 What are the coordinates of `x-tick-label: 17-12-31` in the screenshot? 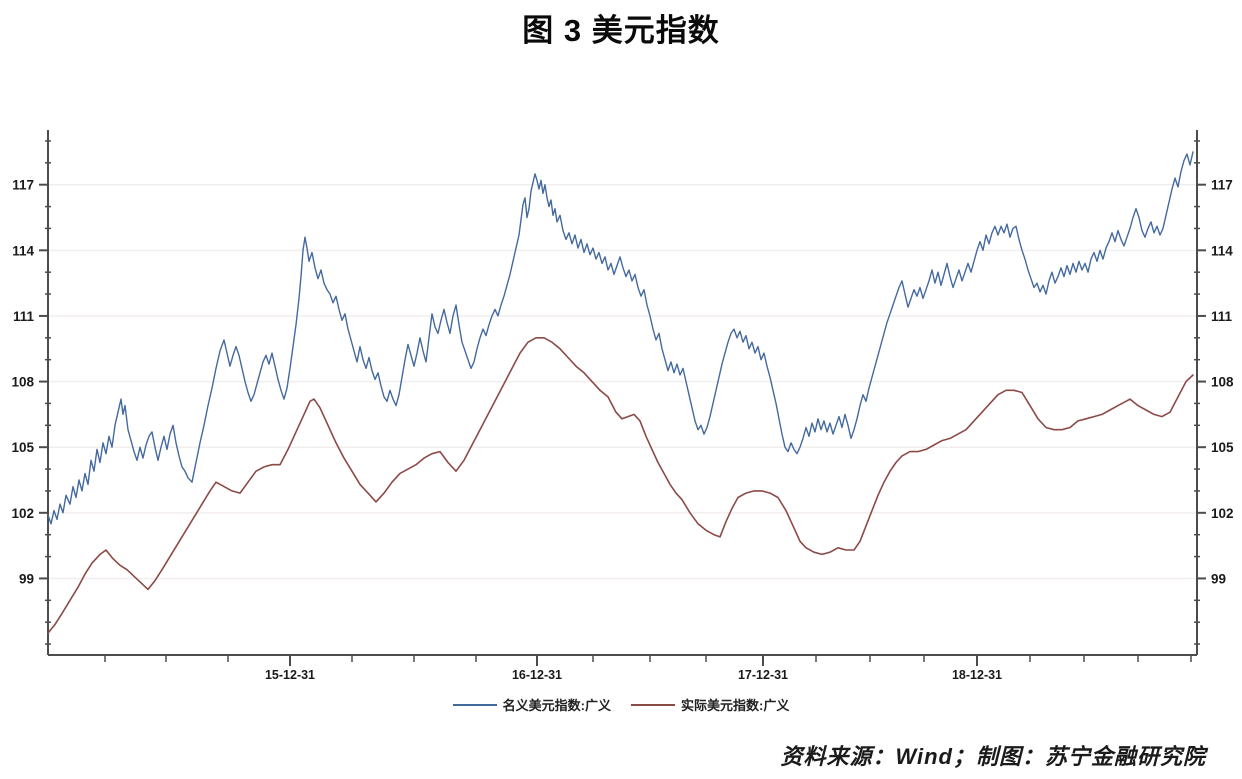 It's located at (763, 675).